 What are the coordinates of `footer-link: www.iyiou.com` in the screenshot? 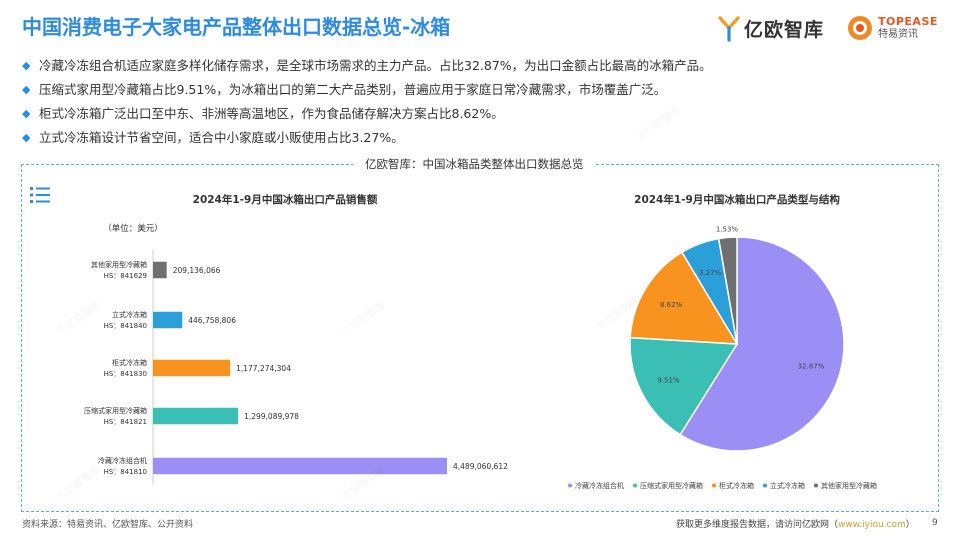 It's located at (872, 525).